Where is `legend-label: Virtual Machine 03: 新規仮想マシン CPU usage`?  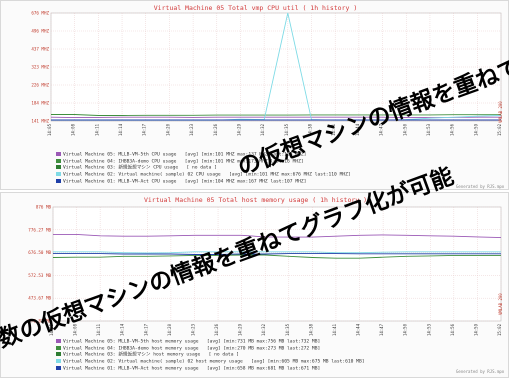
legend-label: Virtual Machine 03: 新規仮想マシン CPU usage is located at coordinates (121, 168).